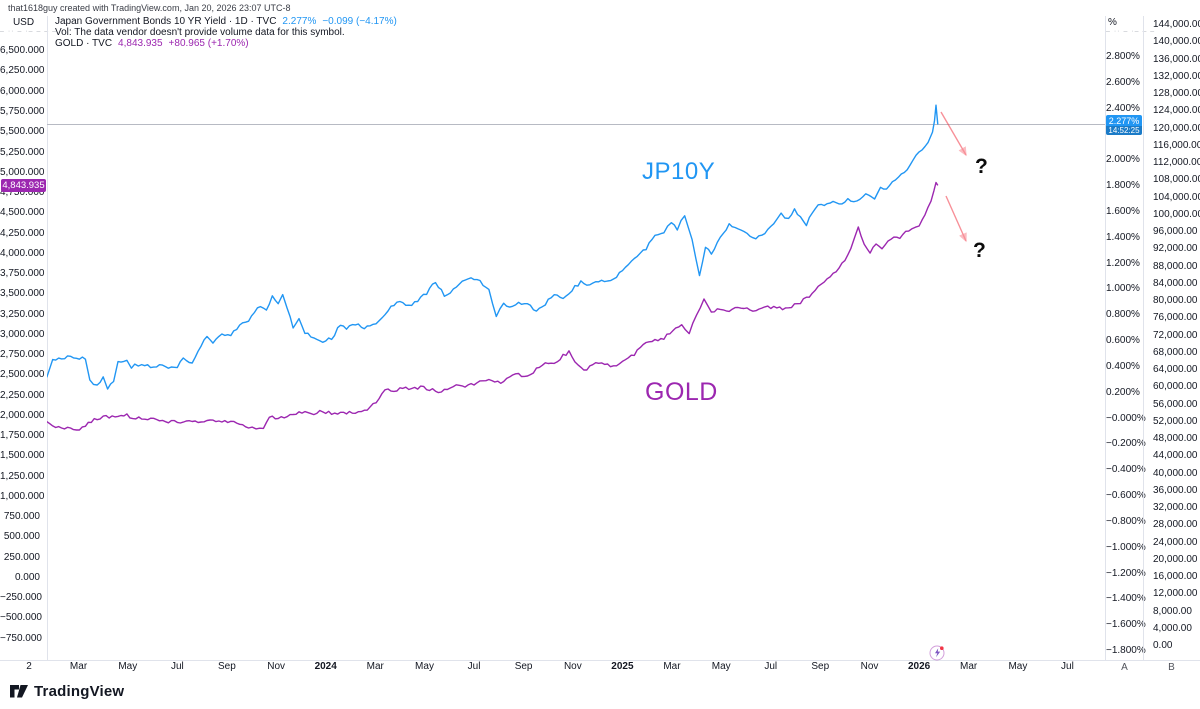 This screenshot has height=709, width=1200. What do you see at coordinates (1126, 418) in the screenshot?
I see `axis-tick-label: −0.000%` at bounding box center [1126, 418].